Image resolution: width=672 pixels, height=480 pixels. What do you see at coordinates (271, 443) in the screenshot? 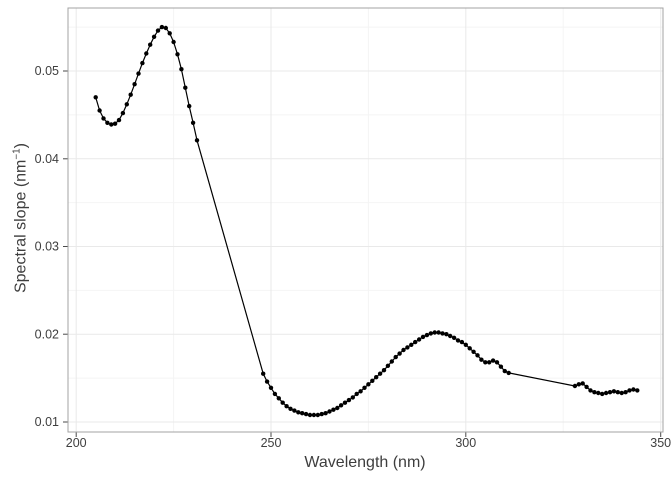
I see `x-tick-label: 250` at bounding box center [271, 443].